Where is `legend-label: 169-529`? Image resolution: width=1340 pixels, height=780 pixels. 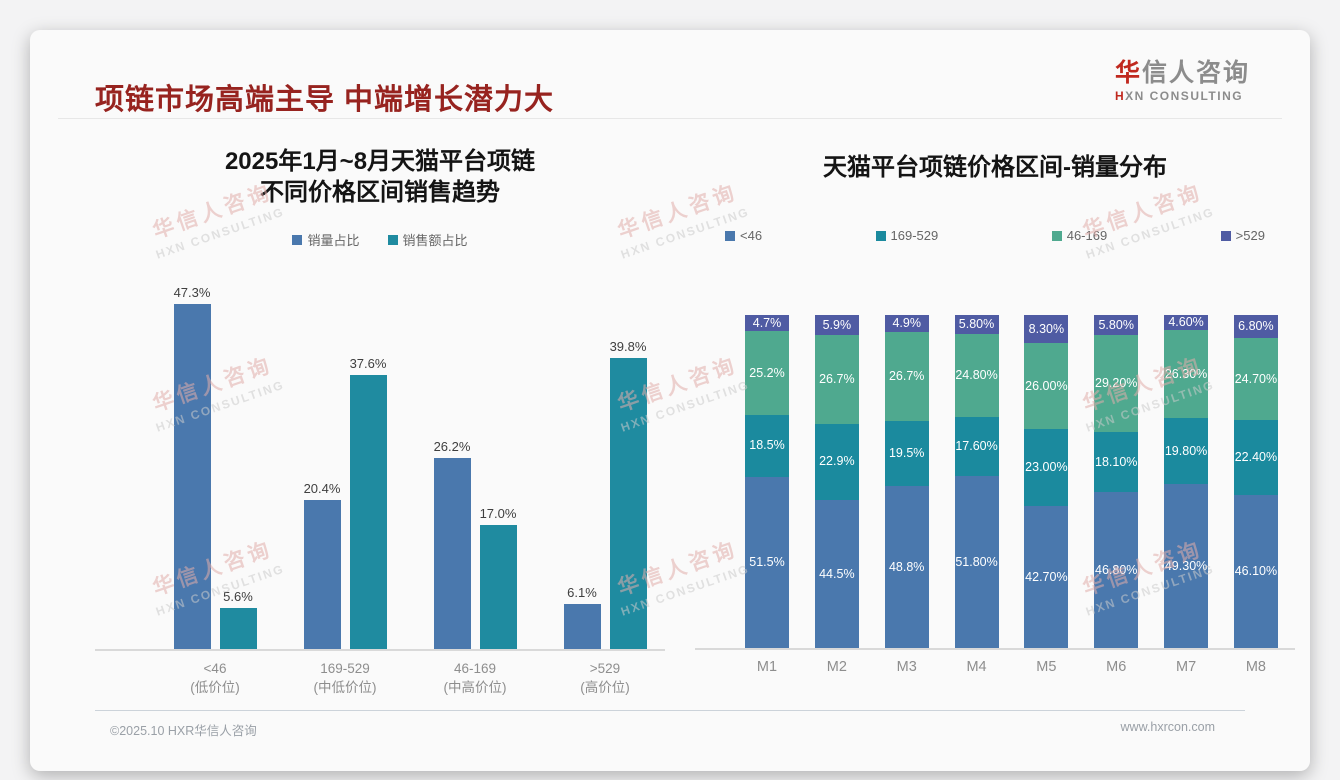 legend-label: 169-529 is located at coordinates (914, 235).